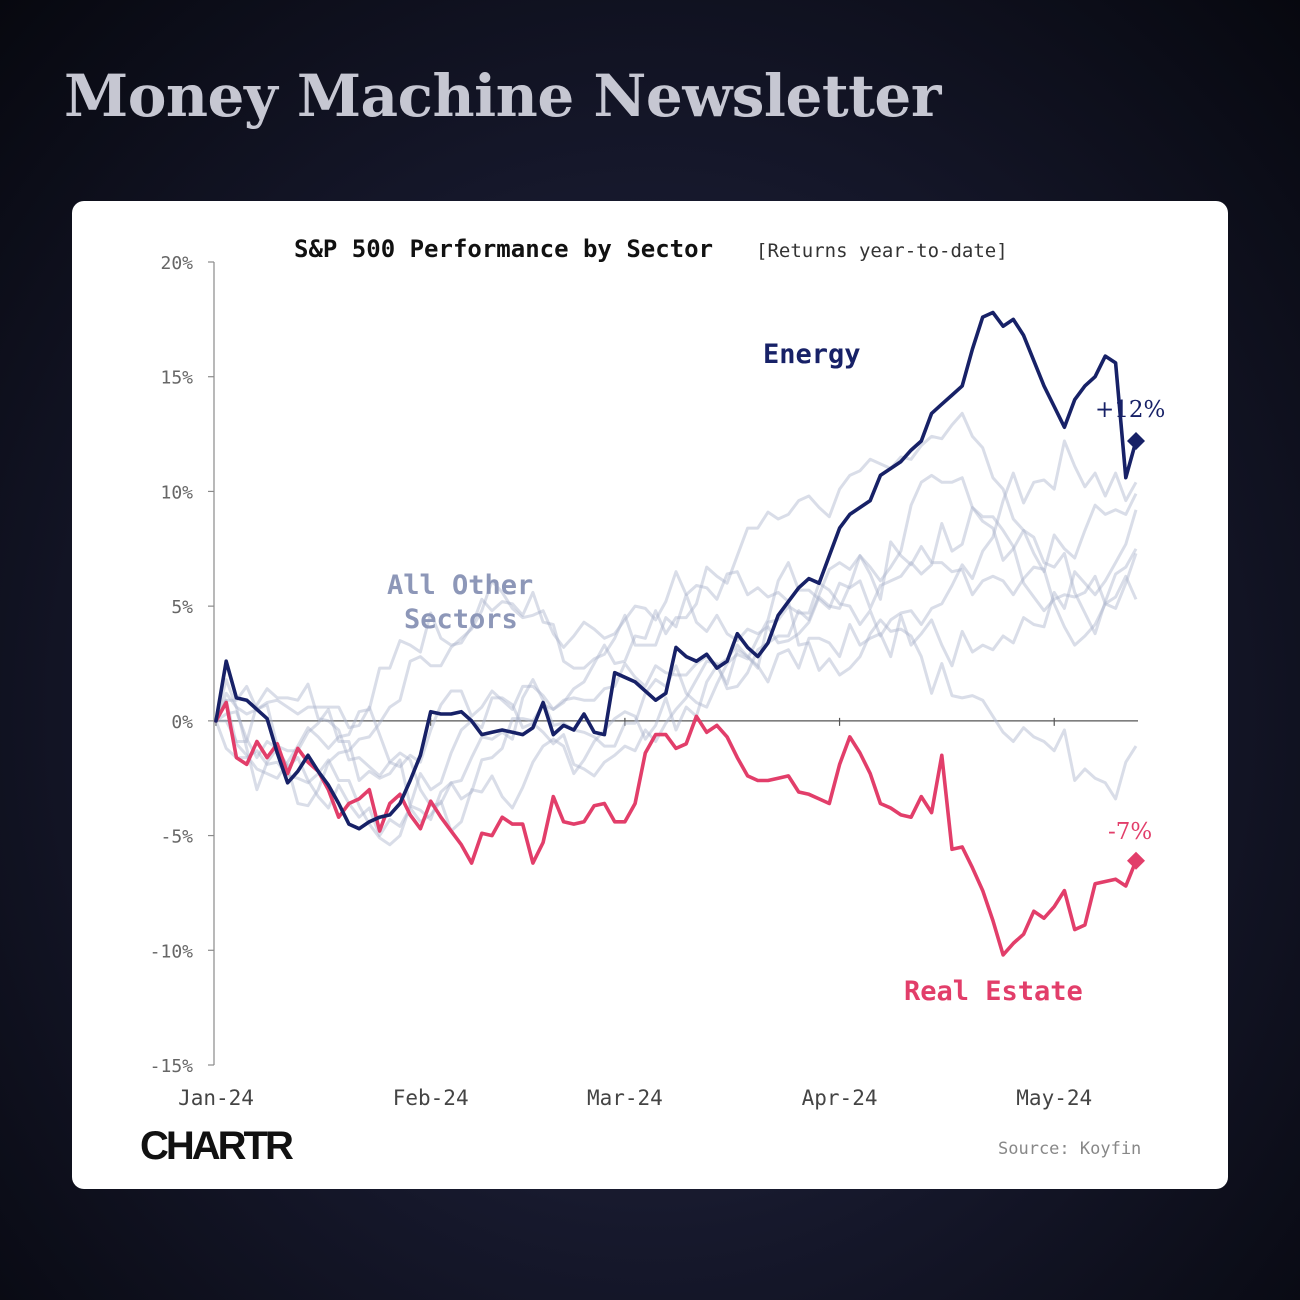 Image resolution: width=1300 pixels, height=1300 pixels. I want to click on series-label-energy: Energy, so click(812, 354).